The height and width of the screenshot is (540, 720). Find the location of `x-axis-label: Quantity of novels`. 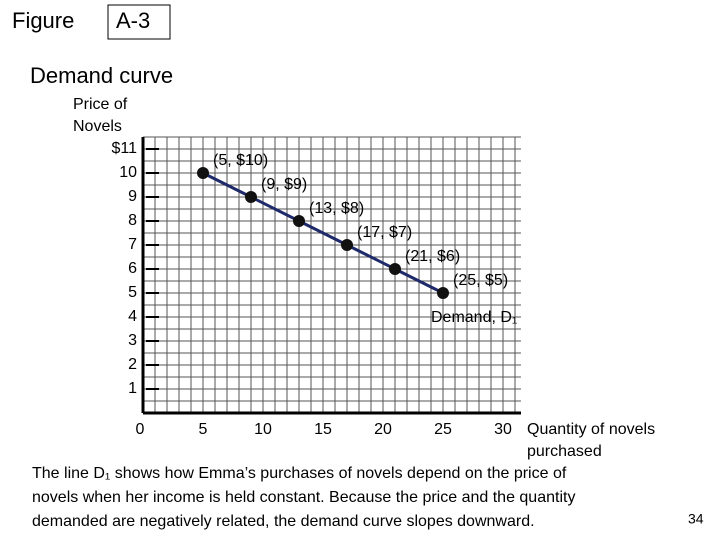

x-axis-label: Quantity of novels is located at coordinates (591, 429).